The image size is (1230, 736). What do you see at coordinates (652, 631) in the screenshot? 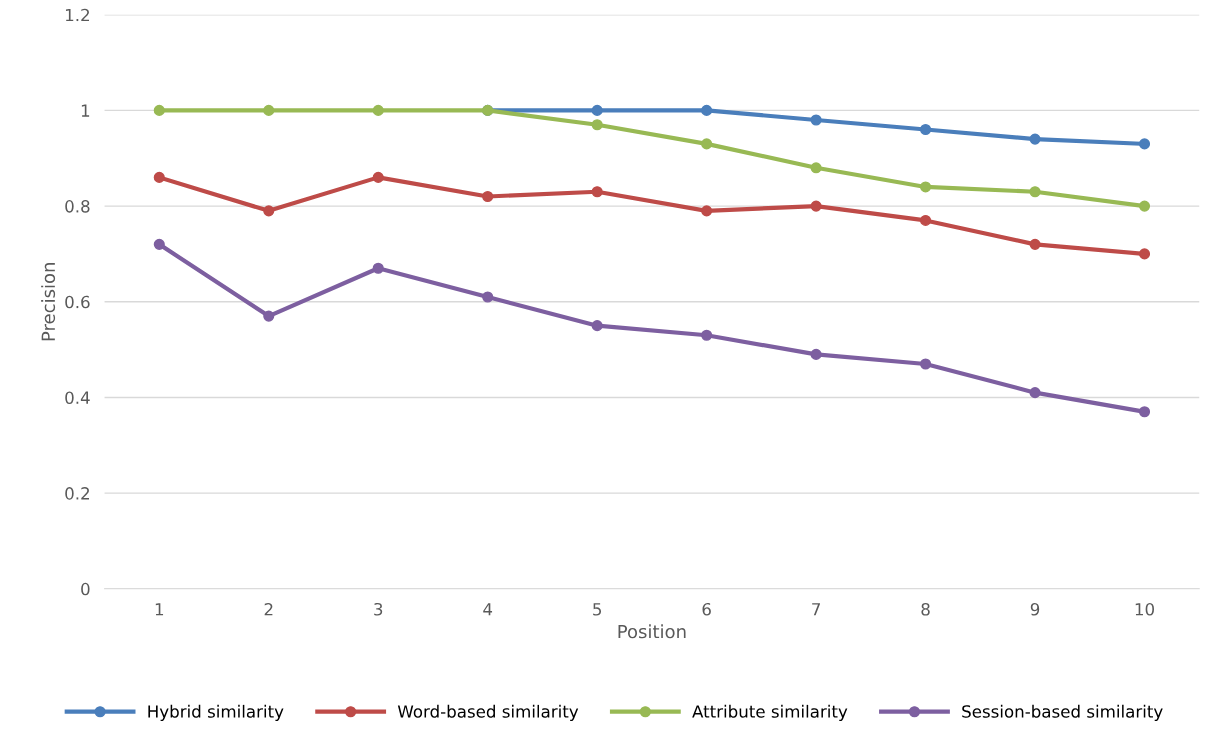
I see `x-axis-title: Position` at bounding box center [652, 631].